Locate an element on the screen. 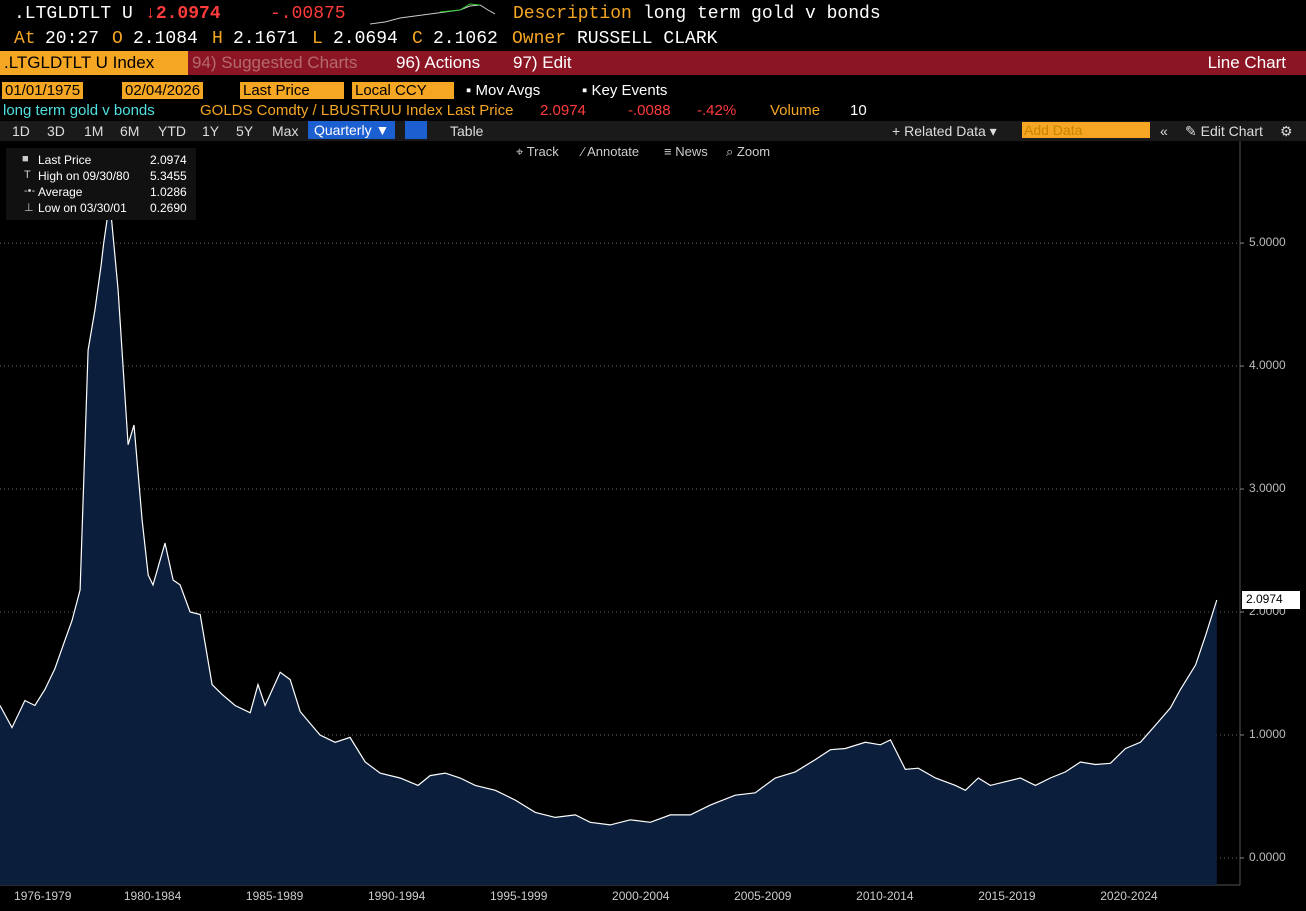 The height and width of the screenshot is (911, 1306). volume: 10 is located at coordinates (858, 110).